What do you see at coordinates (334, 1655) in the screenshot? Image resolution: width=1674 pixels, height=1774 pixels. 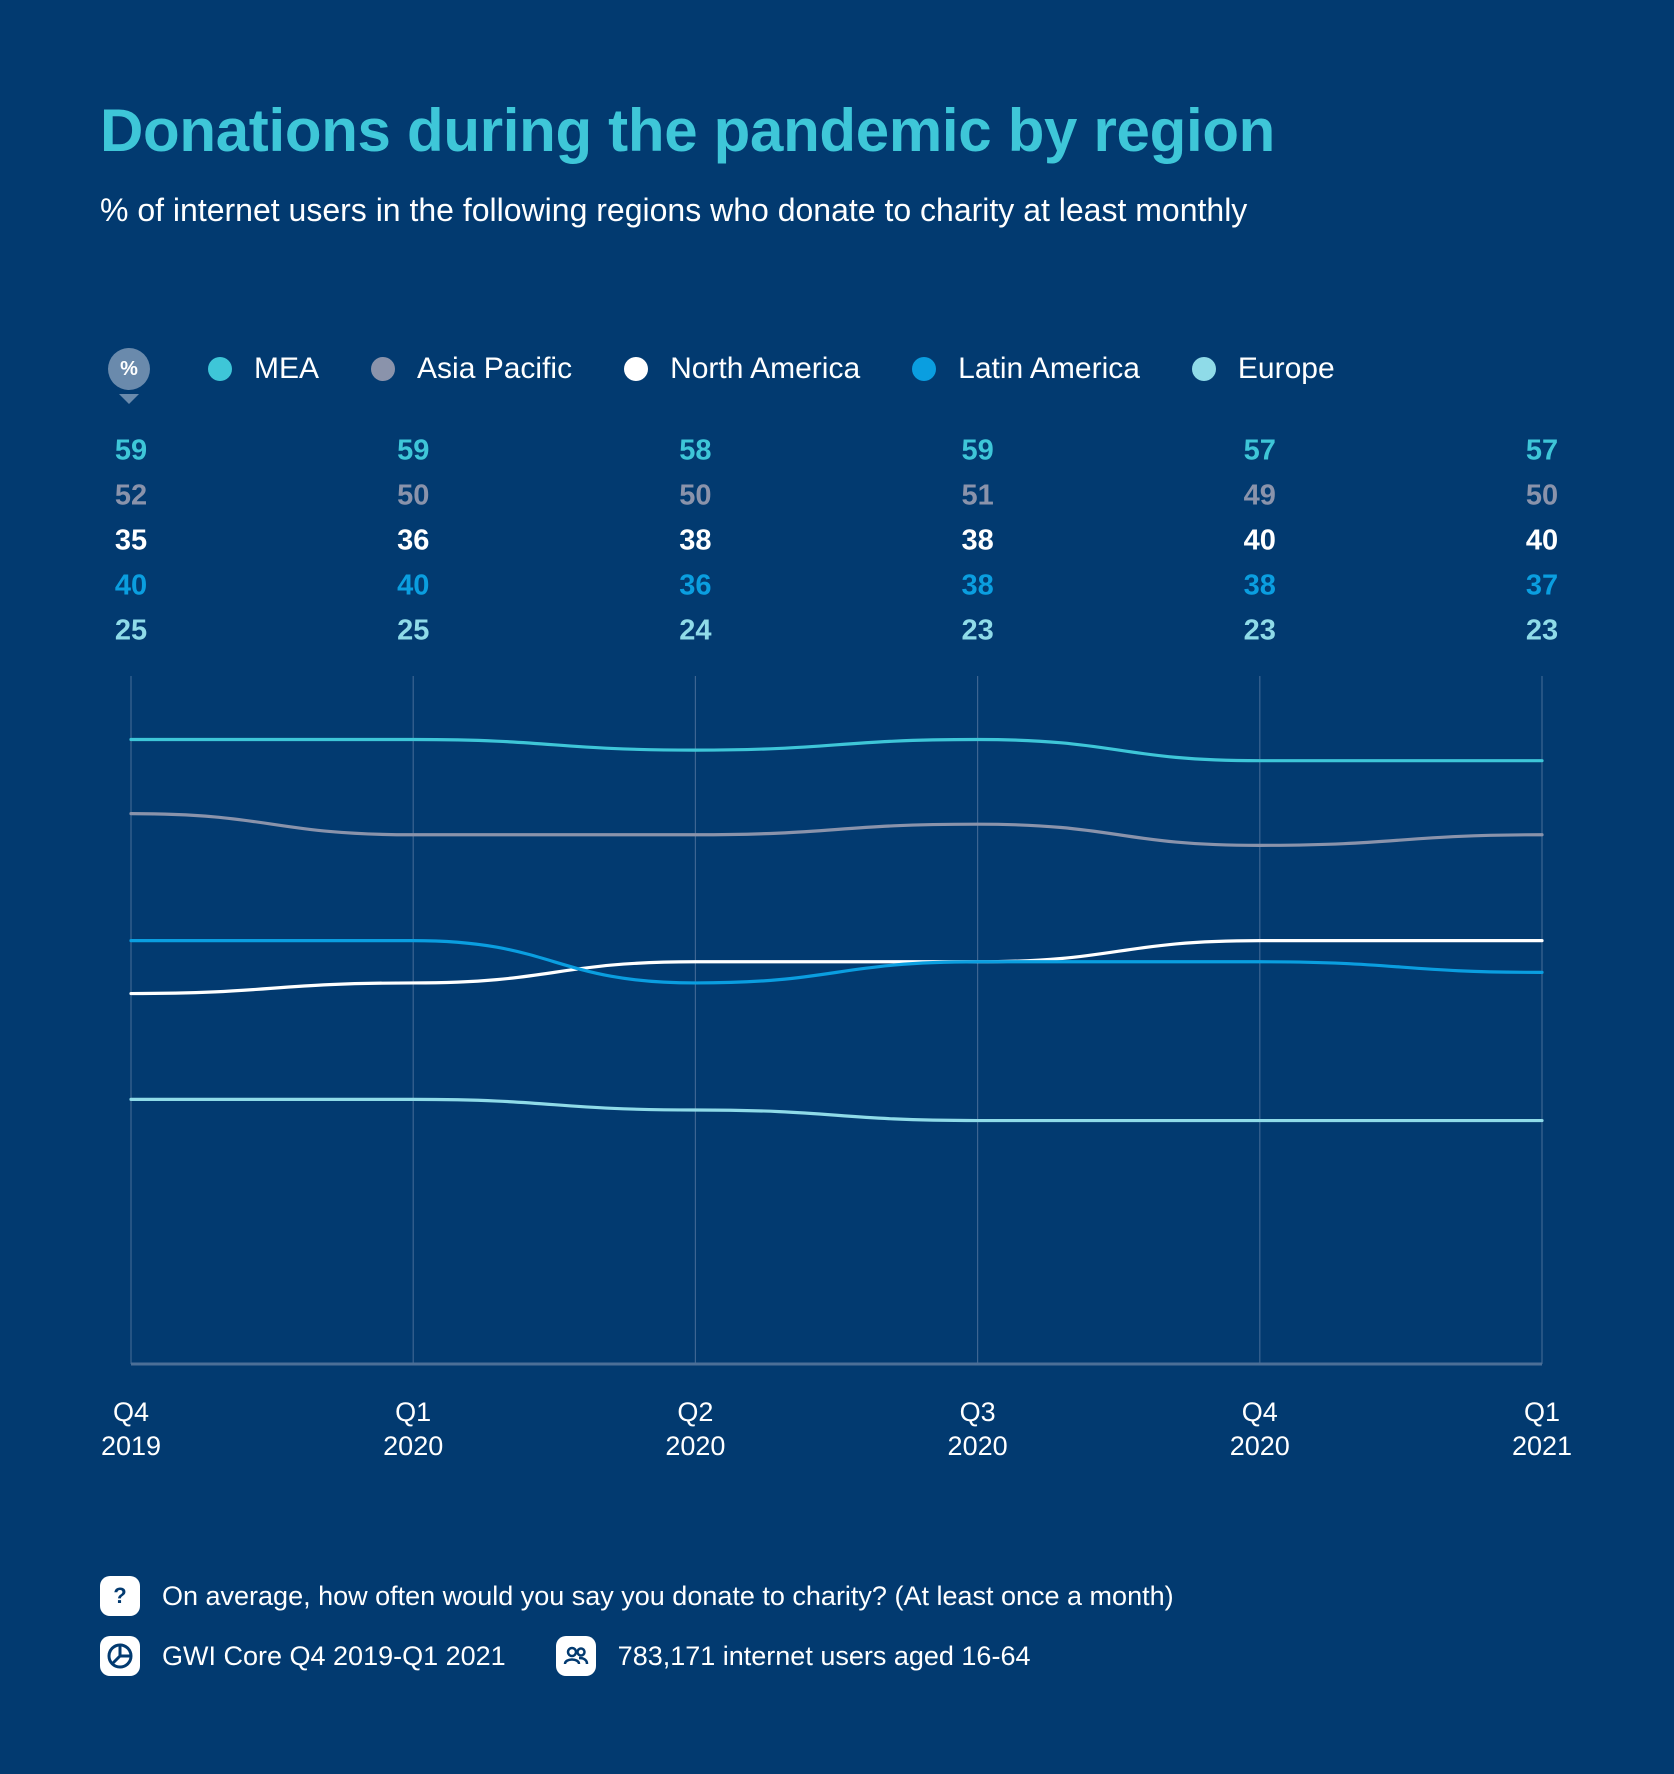 I see `source-text: GWI Core Q4 2019-Q1 2021` at bounding box center [334, 1655].